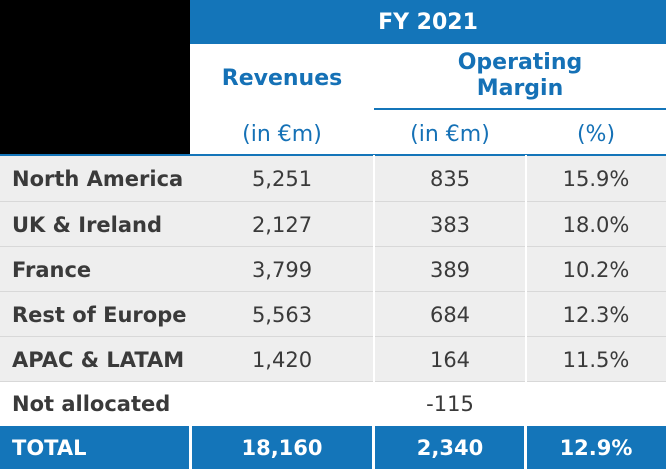 This screenshot has width=666, height=469. Describe the element at coordinates (450, 447) in the screenshot. I see `total-operating-margin: 2,340` at that location.